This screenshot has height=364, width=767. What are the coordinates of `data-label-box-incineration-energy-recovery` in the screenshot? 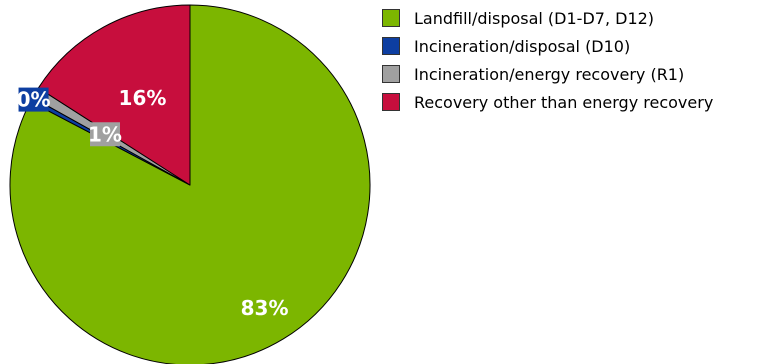 It's located at (104, 134).